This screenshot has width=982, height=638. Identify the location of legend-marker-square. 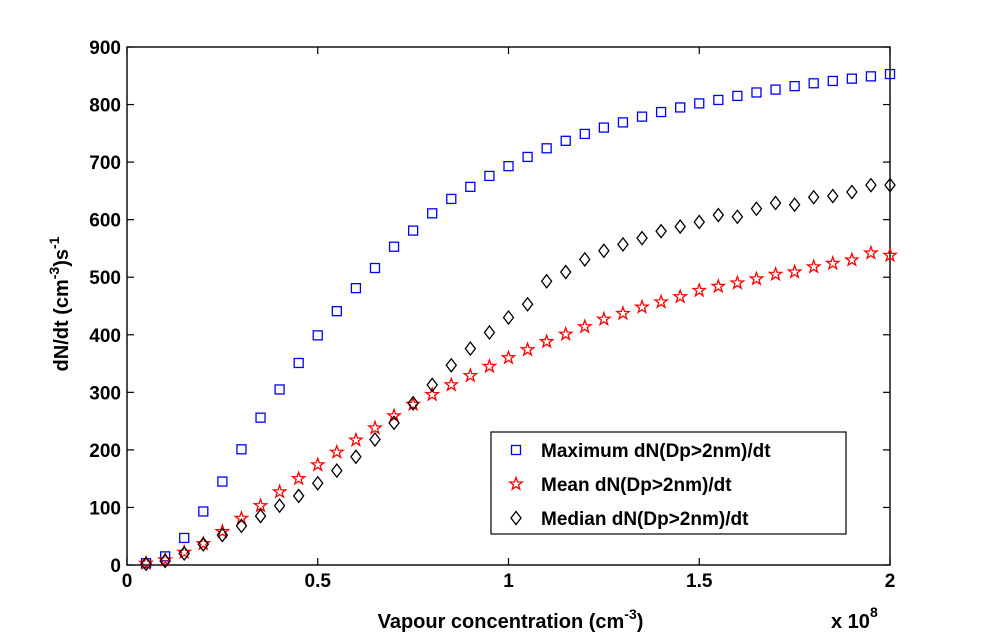
(516, 450).